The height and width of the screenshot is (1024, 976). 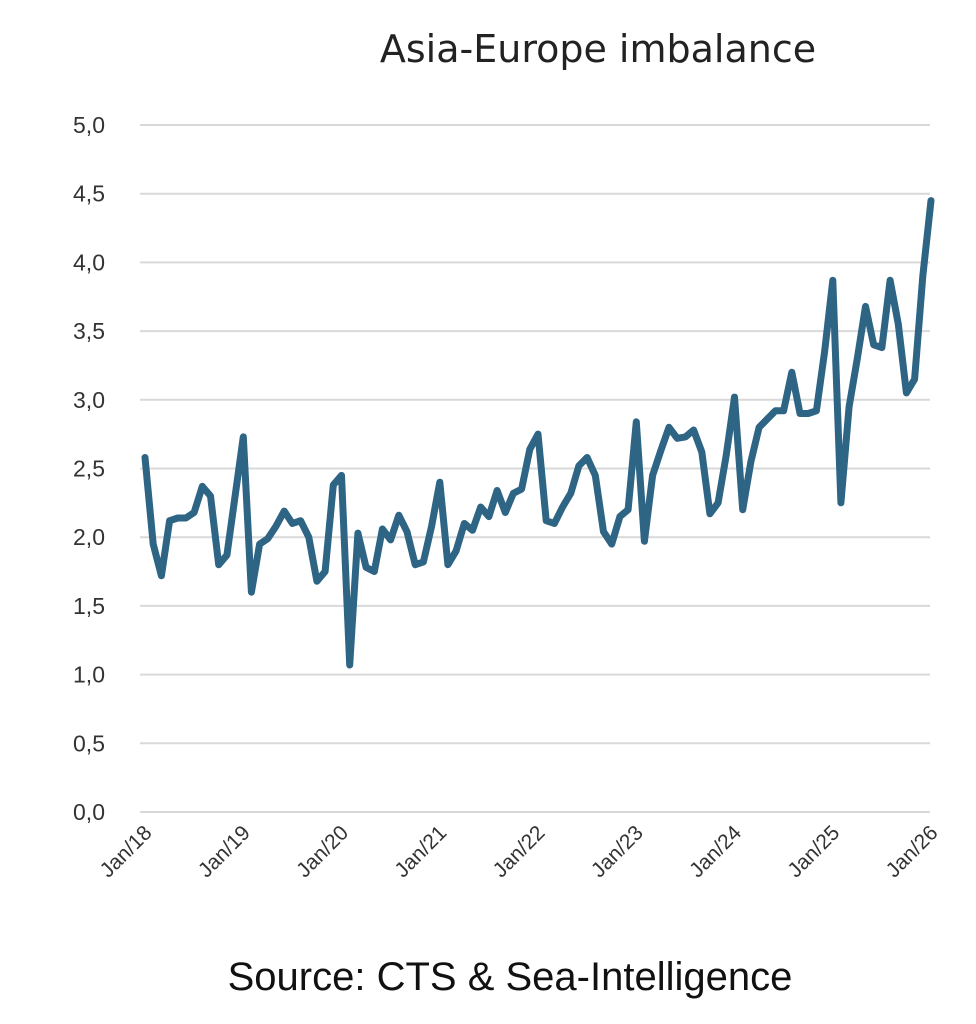 I want to click on y-tick-label: 4,5, so click(x=89, y=194).